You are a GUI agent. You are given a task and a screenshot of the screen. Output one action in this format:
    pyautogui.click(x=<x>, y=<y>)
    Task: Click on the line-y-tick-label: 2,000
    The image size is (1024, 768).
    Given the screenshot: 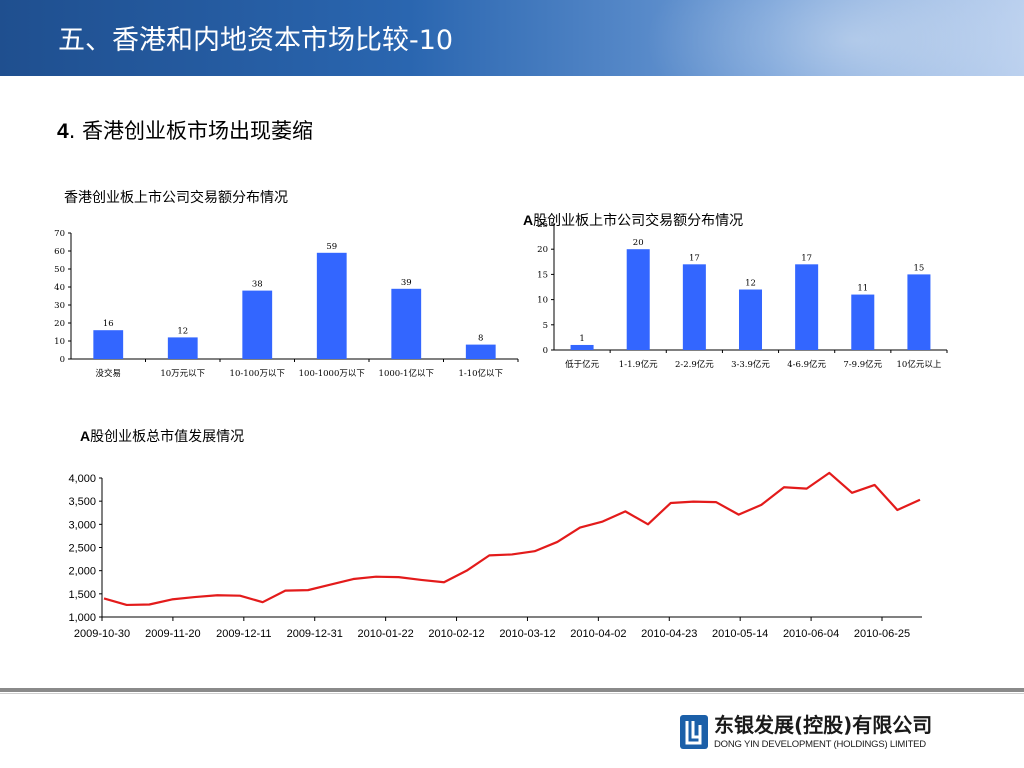 What is the action you would take?
    pyautogui.click(x=82, y=572)
    